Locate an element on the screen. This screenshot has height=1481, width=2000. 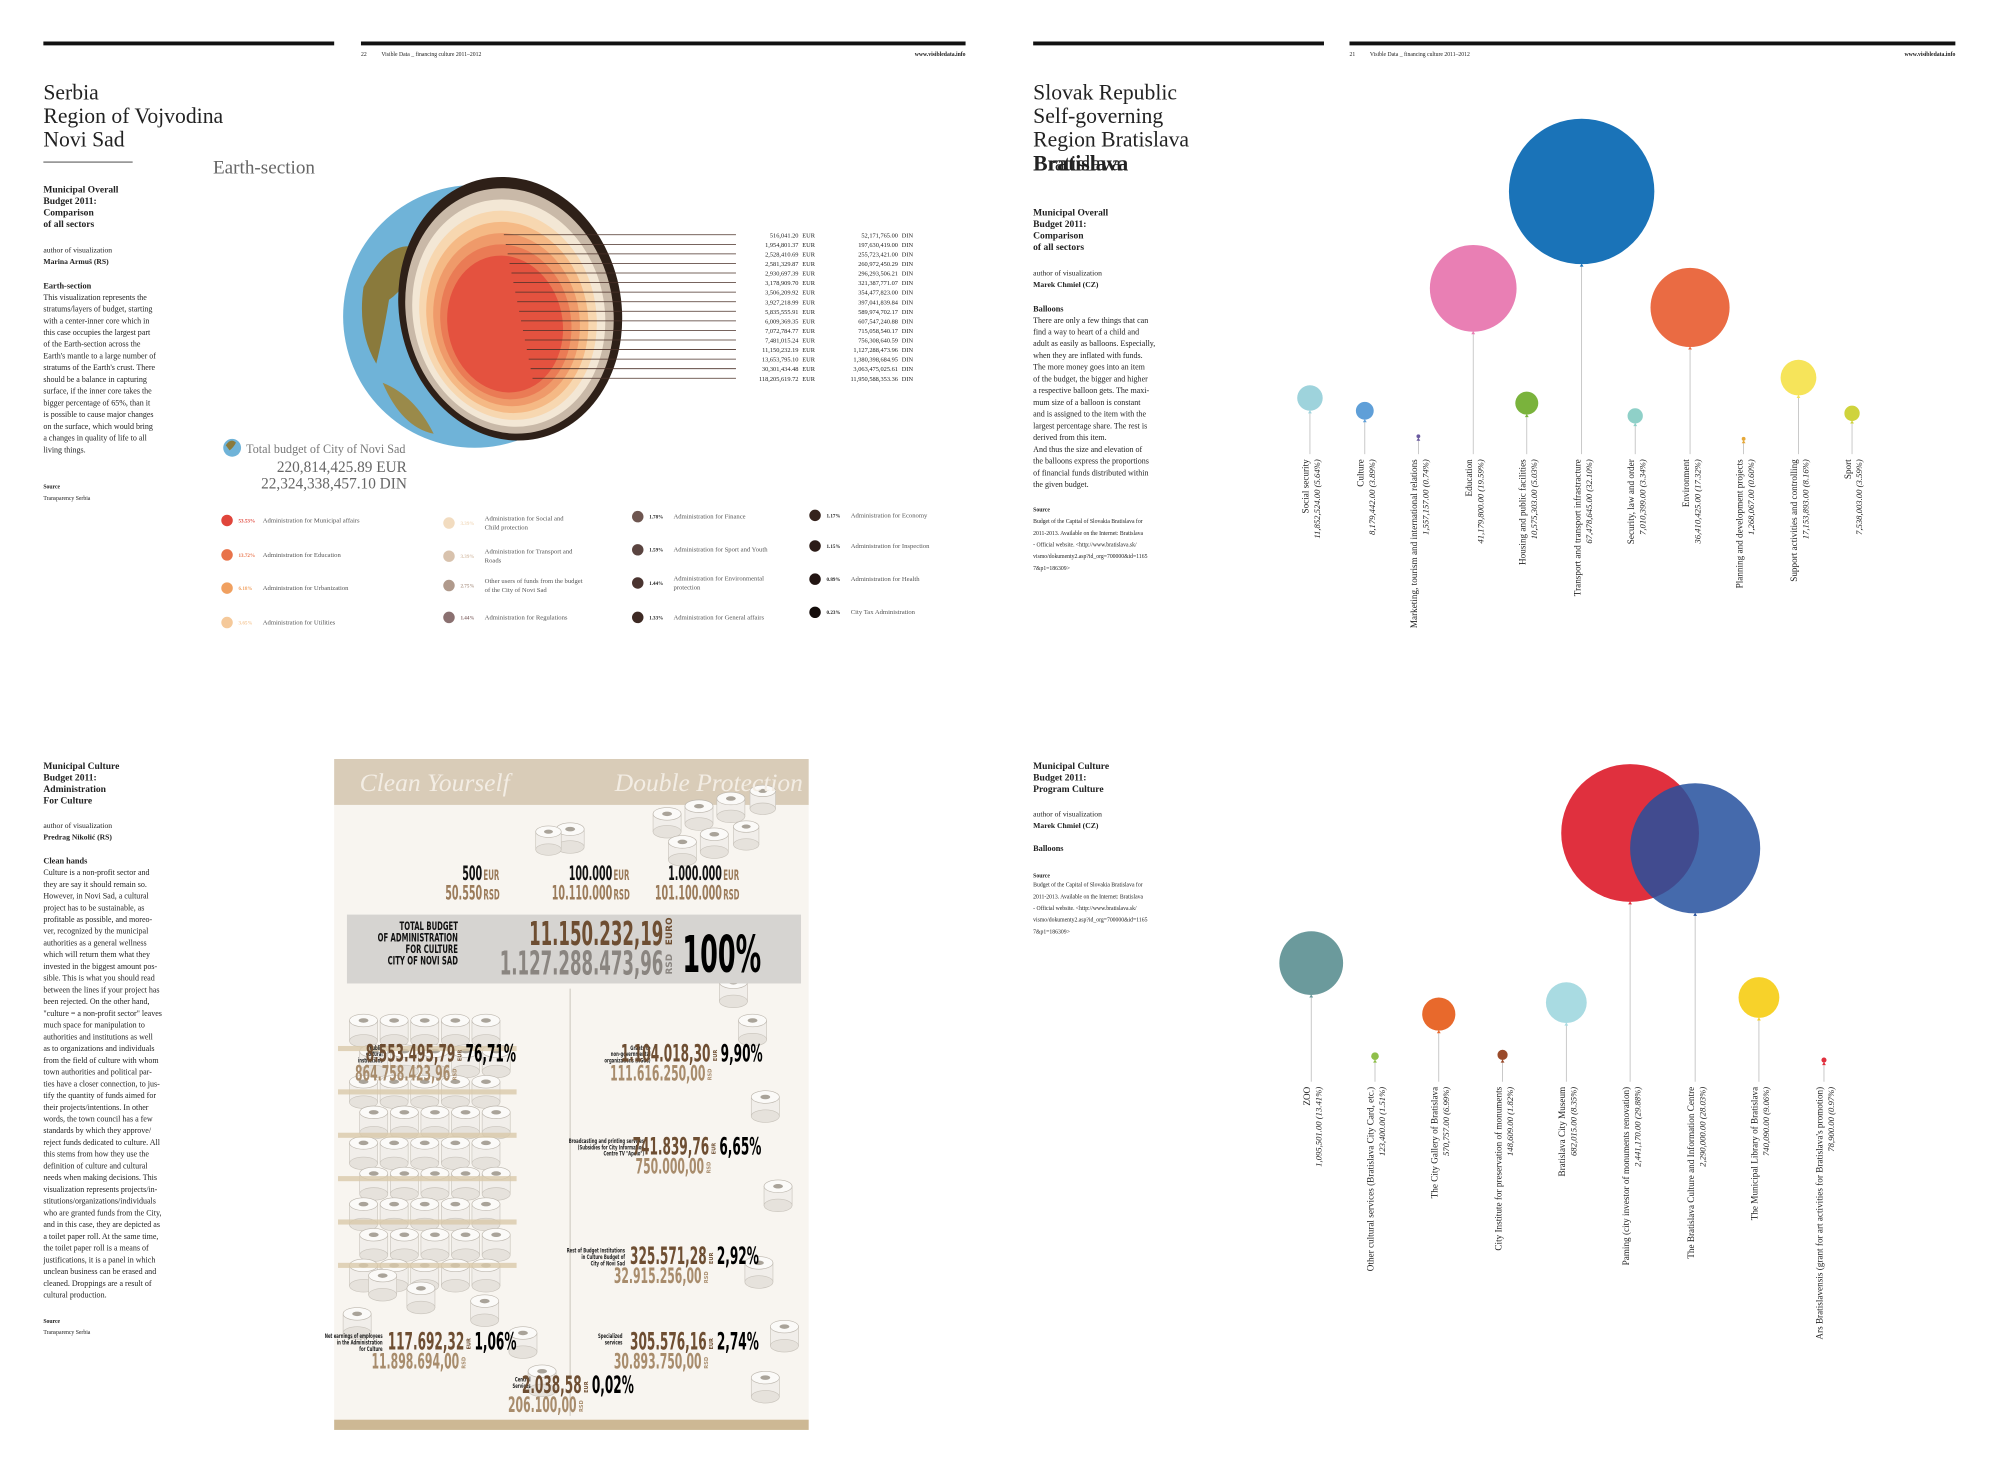
author: Marek Chmiel (CZ) is located at coordinates (1066, 284).